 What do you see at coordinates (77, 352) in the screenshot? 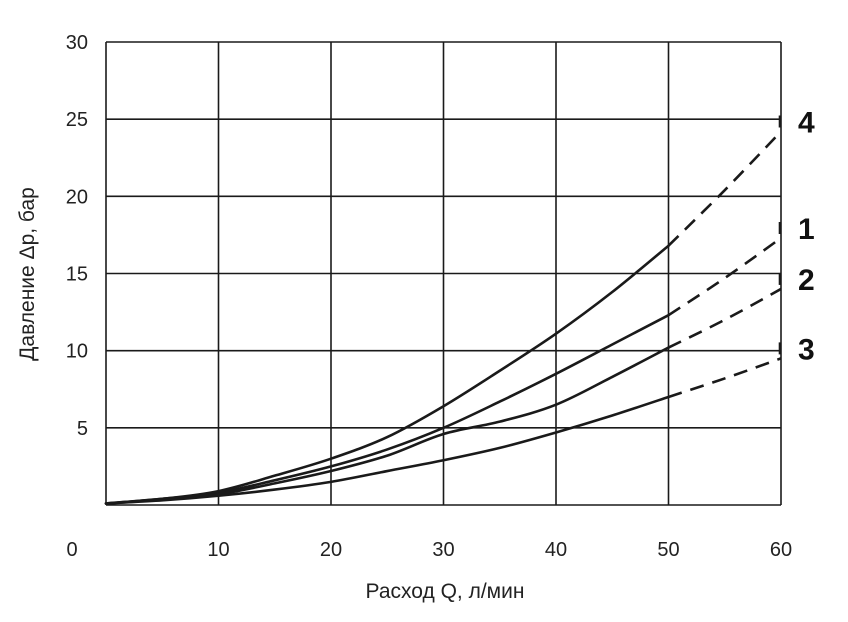
I see `y-tick-label: 10` at bounding box center [77, 352].